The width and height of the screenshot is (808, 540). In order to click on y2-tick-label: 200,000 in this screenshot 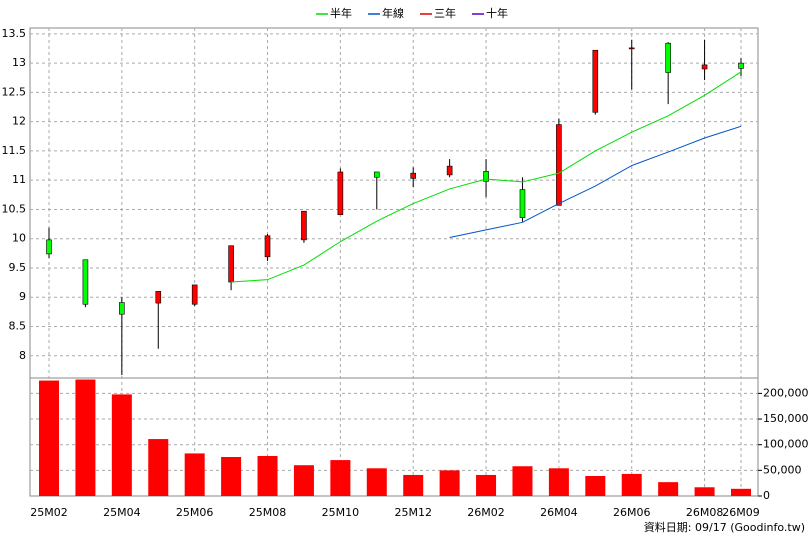, I will do `click(785, 392)`.